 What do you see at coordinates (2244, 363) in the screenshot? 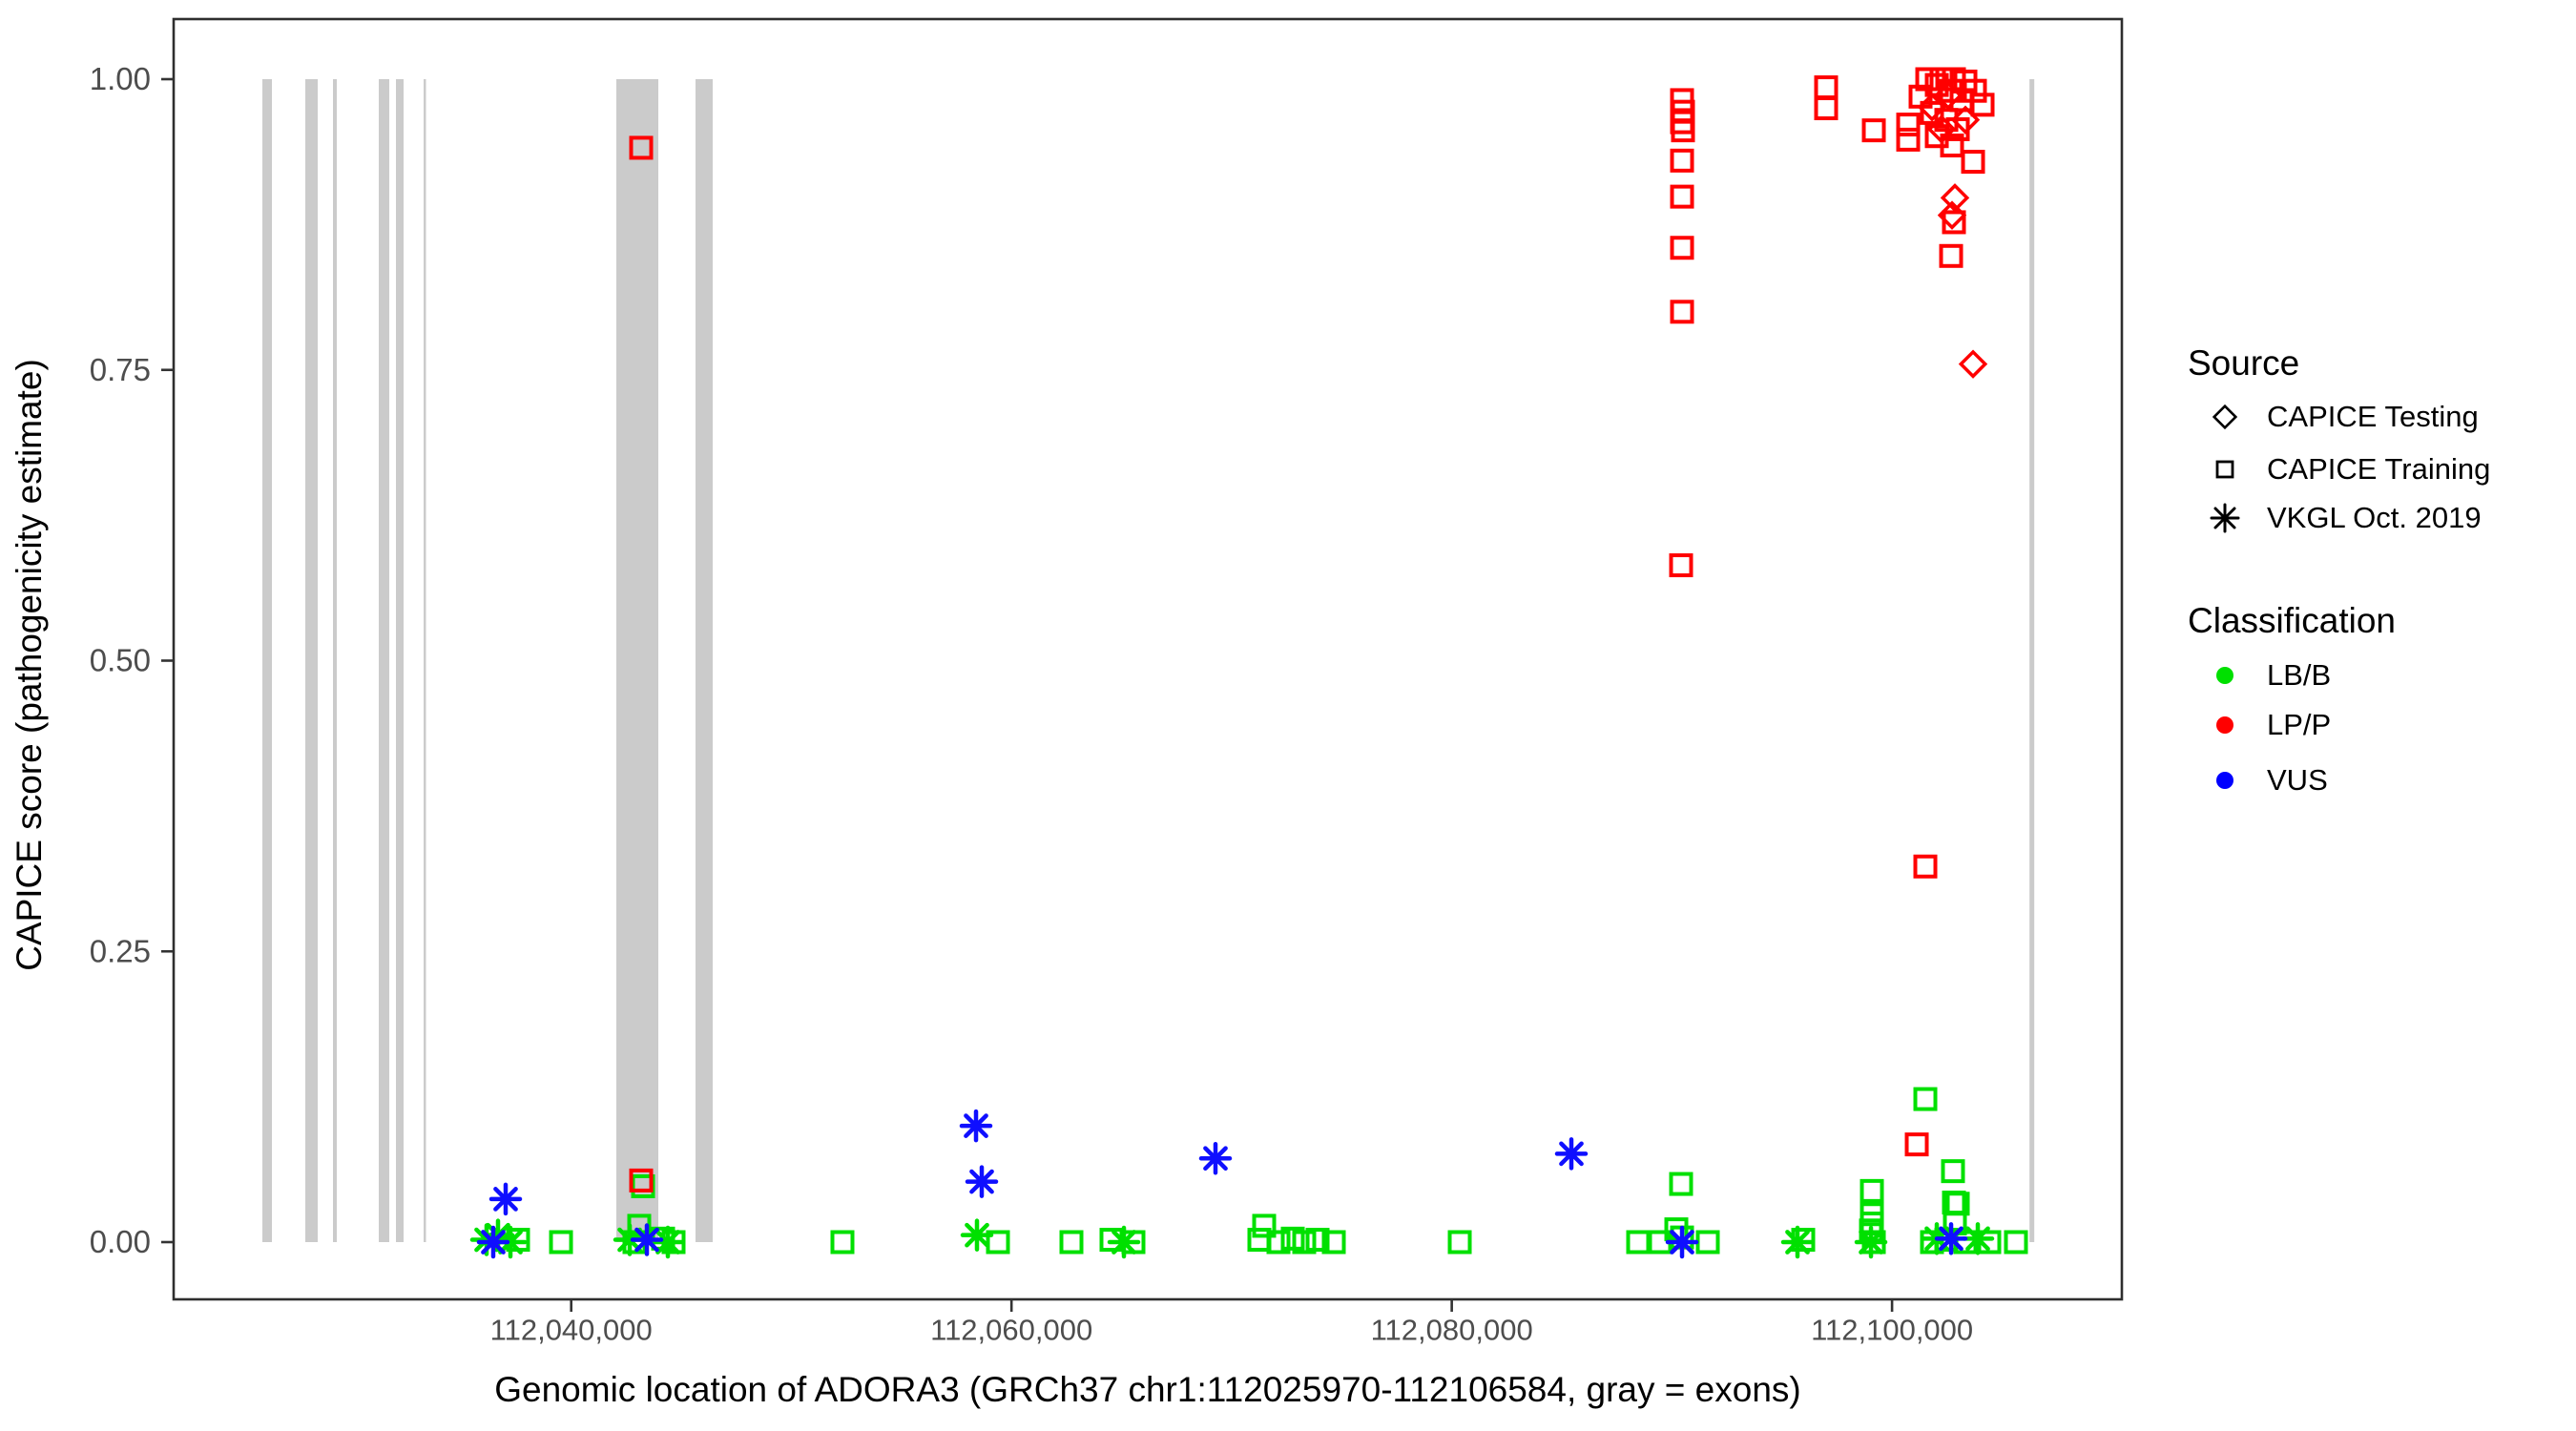
I see `legend-title-source: Source` at bounding box center [2244, 363].